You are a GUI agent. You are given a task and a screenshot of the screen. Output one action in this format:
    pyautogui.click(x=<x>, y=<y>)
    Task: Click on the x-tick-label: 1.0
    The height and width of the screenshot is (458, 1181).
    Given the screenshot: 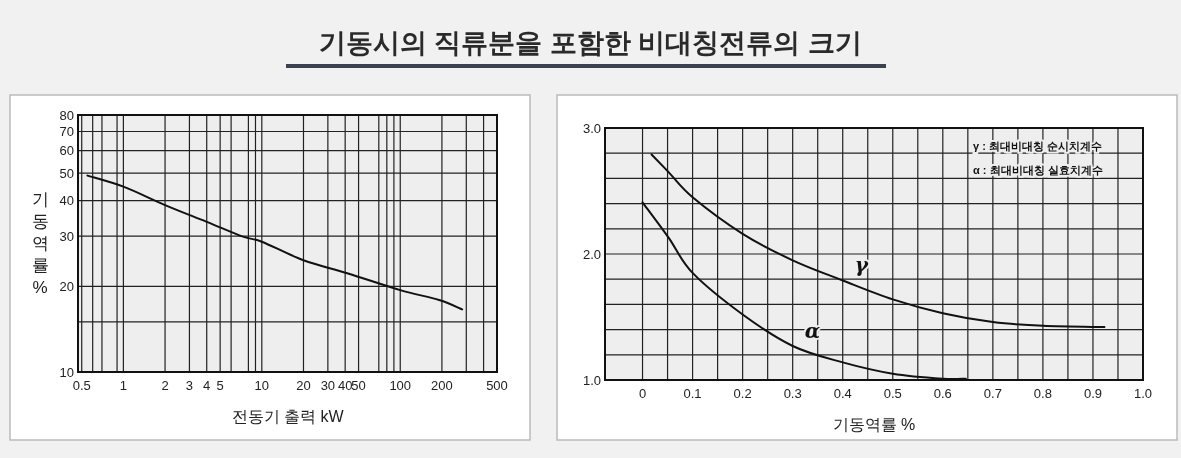 What is the action you would take?
    pyautogui.click(x=1143, y=393)
    